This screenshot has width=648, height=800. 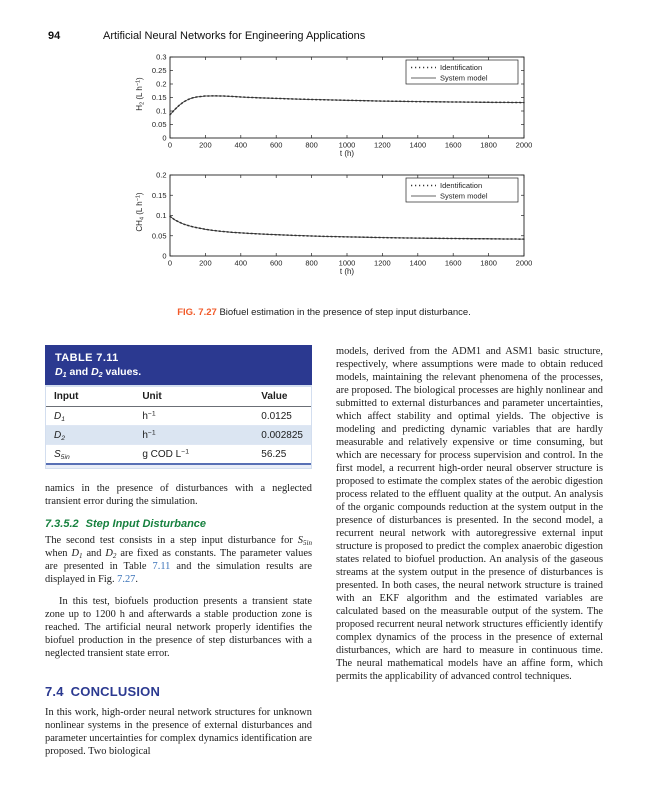 I want to click on table-header-block: TABLE 7.11 D1 and D2 values., so click(x=178, y=365).